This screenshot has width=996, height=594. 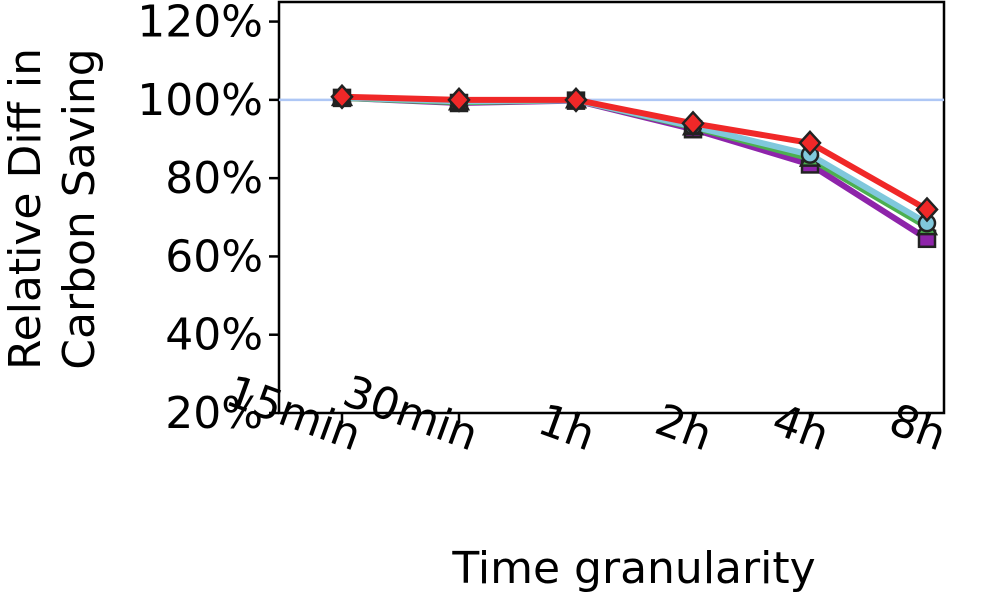 What do you see at coordinates (918, 427) in the screenshot?
I see `x-tick-label: 8h` at bounding box center [918, 427].